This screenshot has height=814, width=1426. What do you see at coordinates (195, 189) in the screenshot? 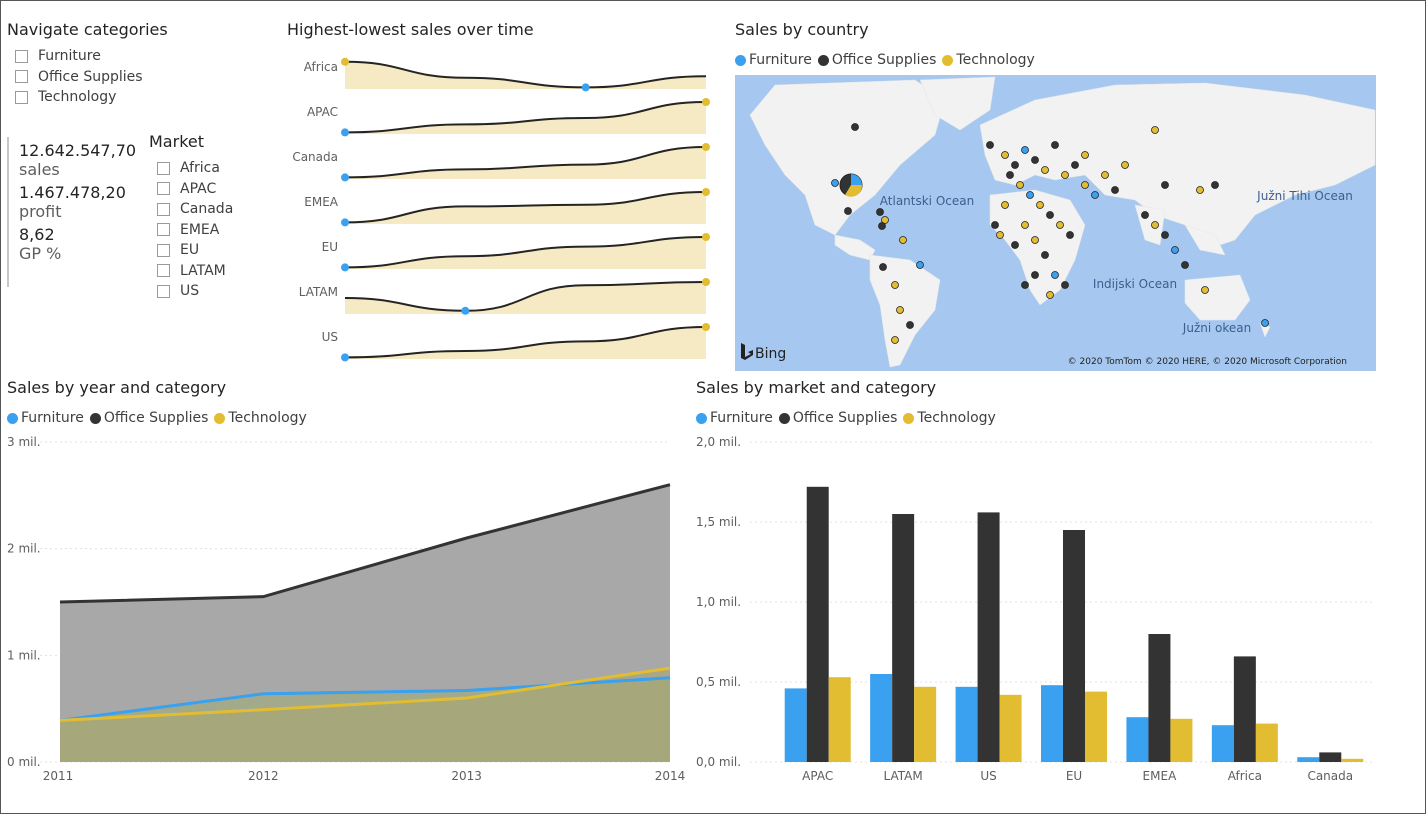
I see `market-option: APAC` at bounding box center [195, 189].